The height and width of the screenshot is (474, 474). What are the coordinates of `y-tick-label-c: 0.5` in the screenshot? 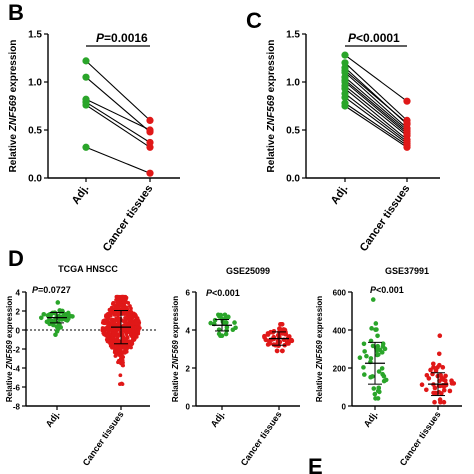 It's located at (293, 131).